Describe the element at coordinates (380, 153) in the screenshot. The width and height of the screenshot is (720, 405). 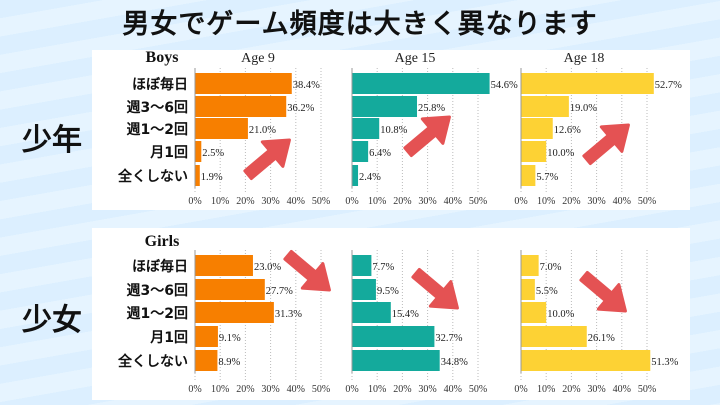
I see `data-label: 6.4%` at that location.